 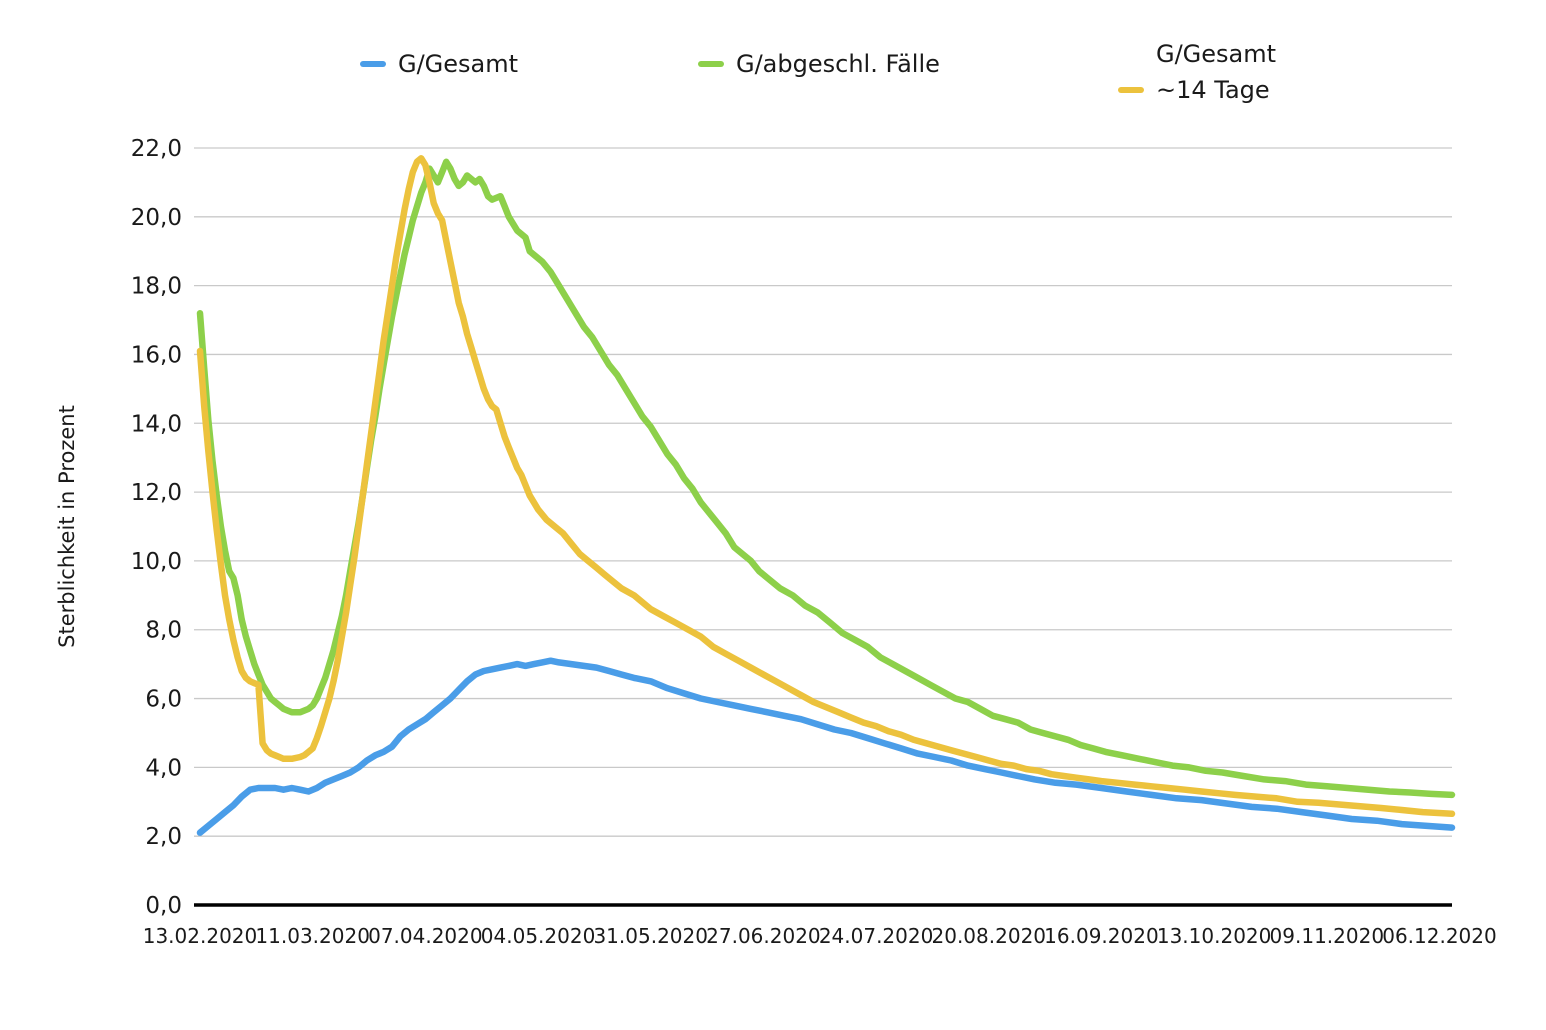 What do you see at coordinates (163, 768) in the screenshot?
I see `y-tick-label: 4,0` at bounding box center [163, 768].